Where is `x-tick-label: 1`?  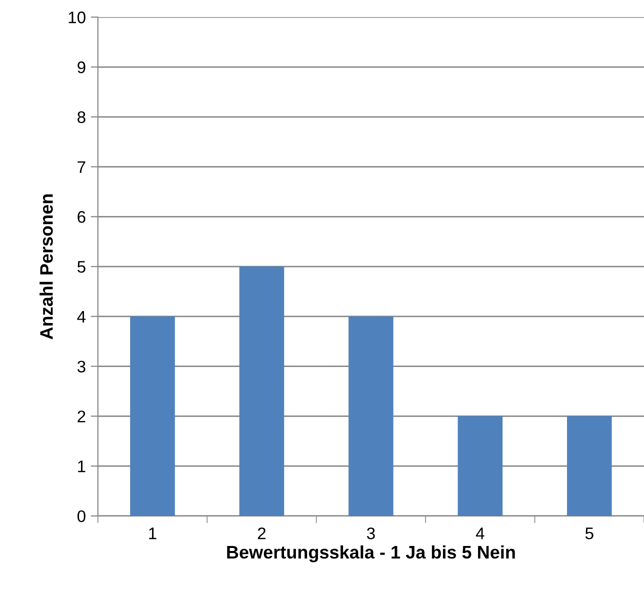
x-tick-label: 1 is located at coordinates (152, 534).